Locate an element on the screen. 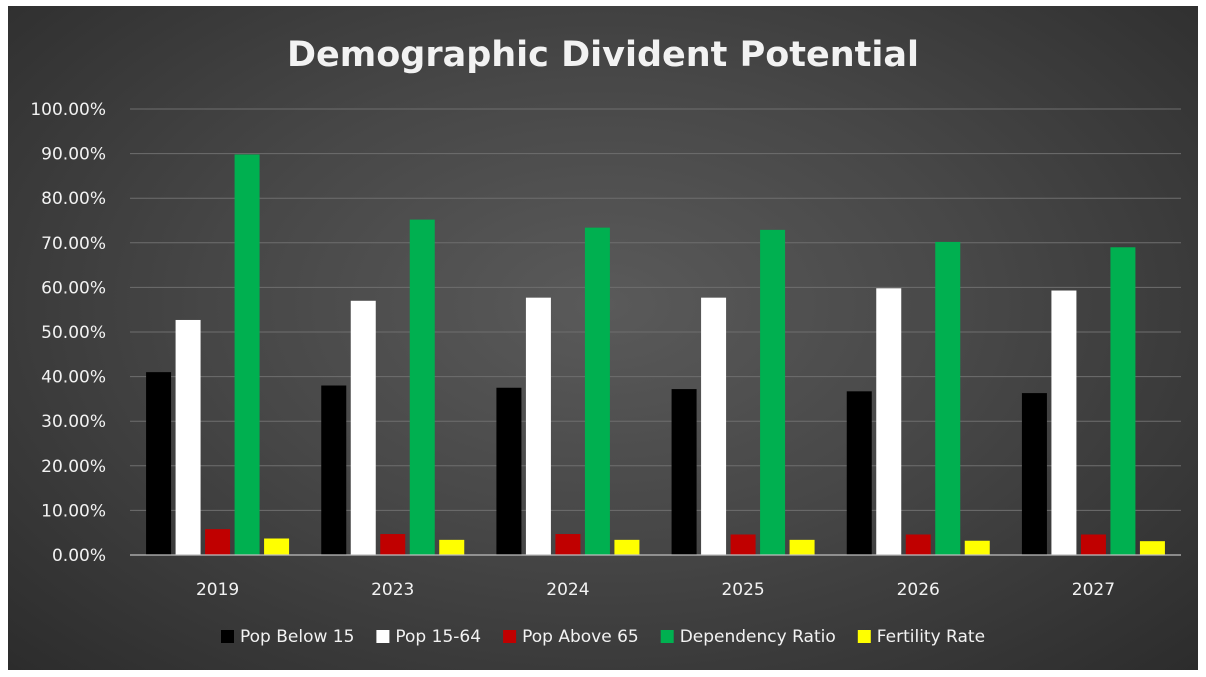  x-tick-label: 2024 is located at coordinates (567, 590).